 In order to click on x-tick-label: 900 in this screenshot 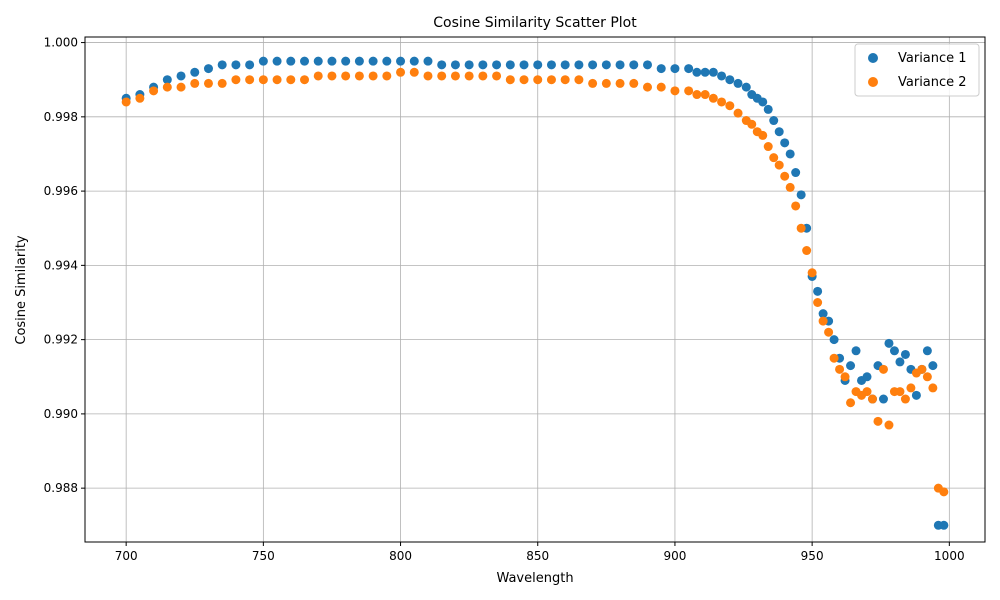, I will do `click(674, 556)`.